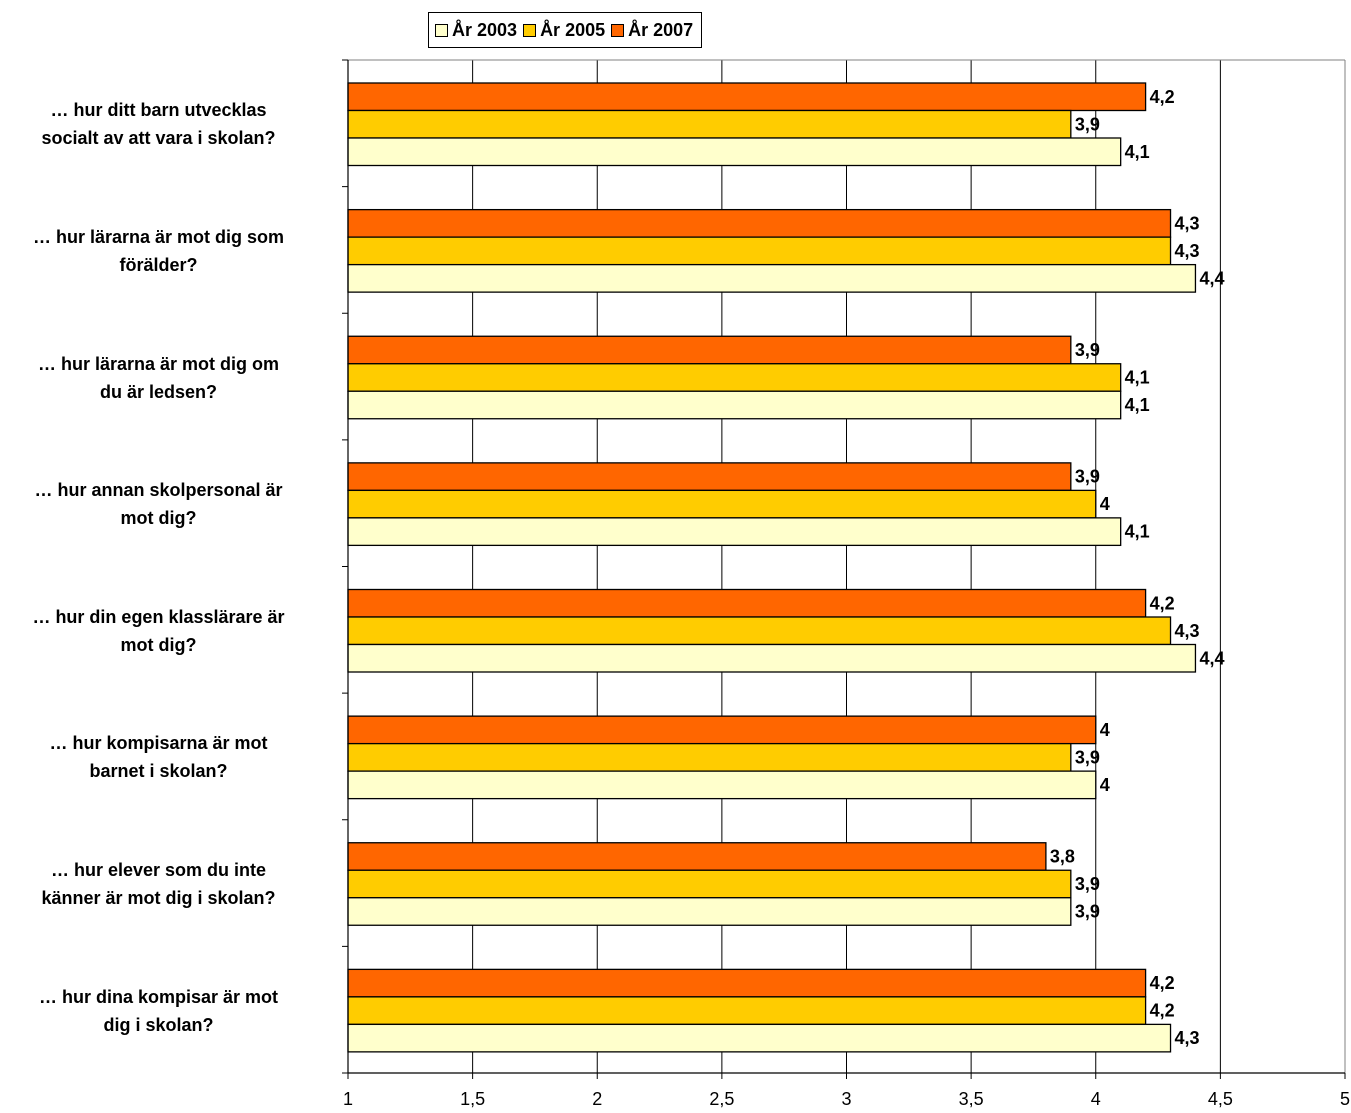  What do you see at coordinates (165, 757) in the screenshot?
I see `category-label: … hur kompisarna är mot barnet i skolan?` at bounding box center [165, 757].